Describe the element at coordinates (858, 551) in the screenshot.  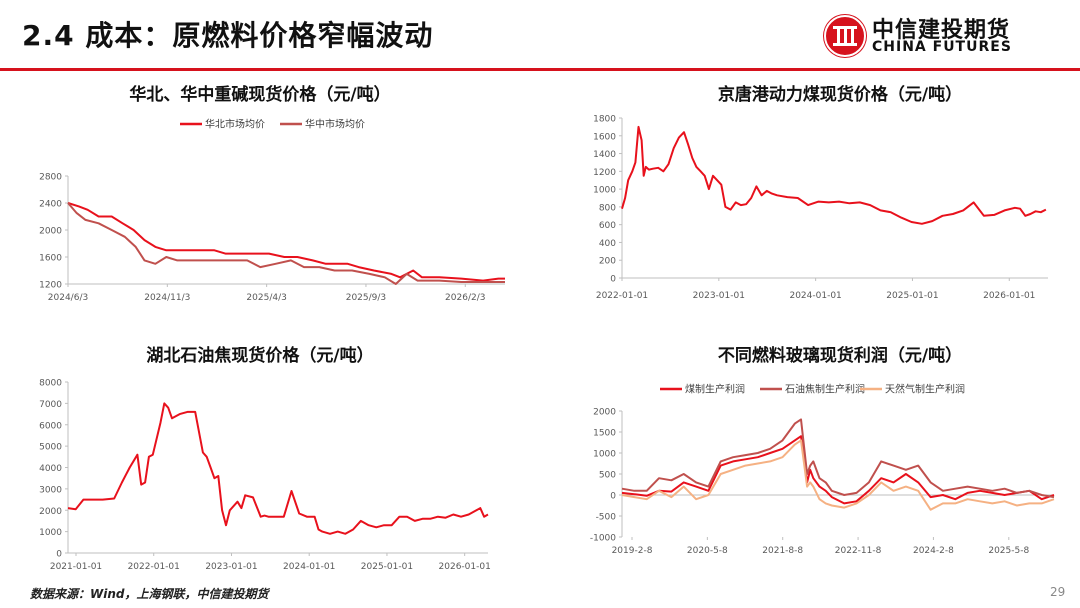
I see `x-tick-label: 2022-11-8` at that location.